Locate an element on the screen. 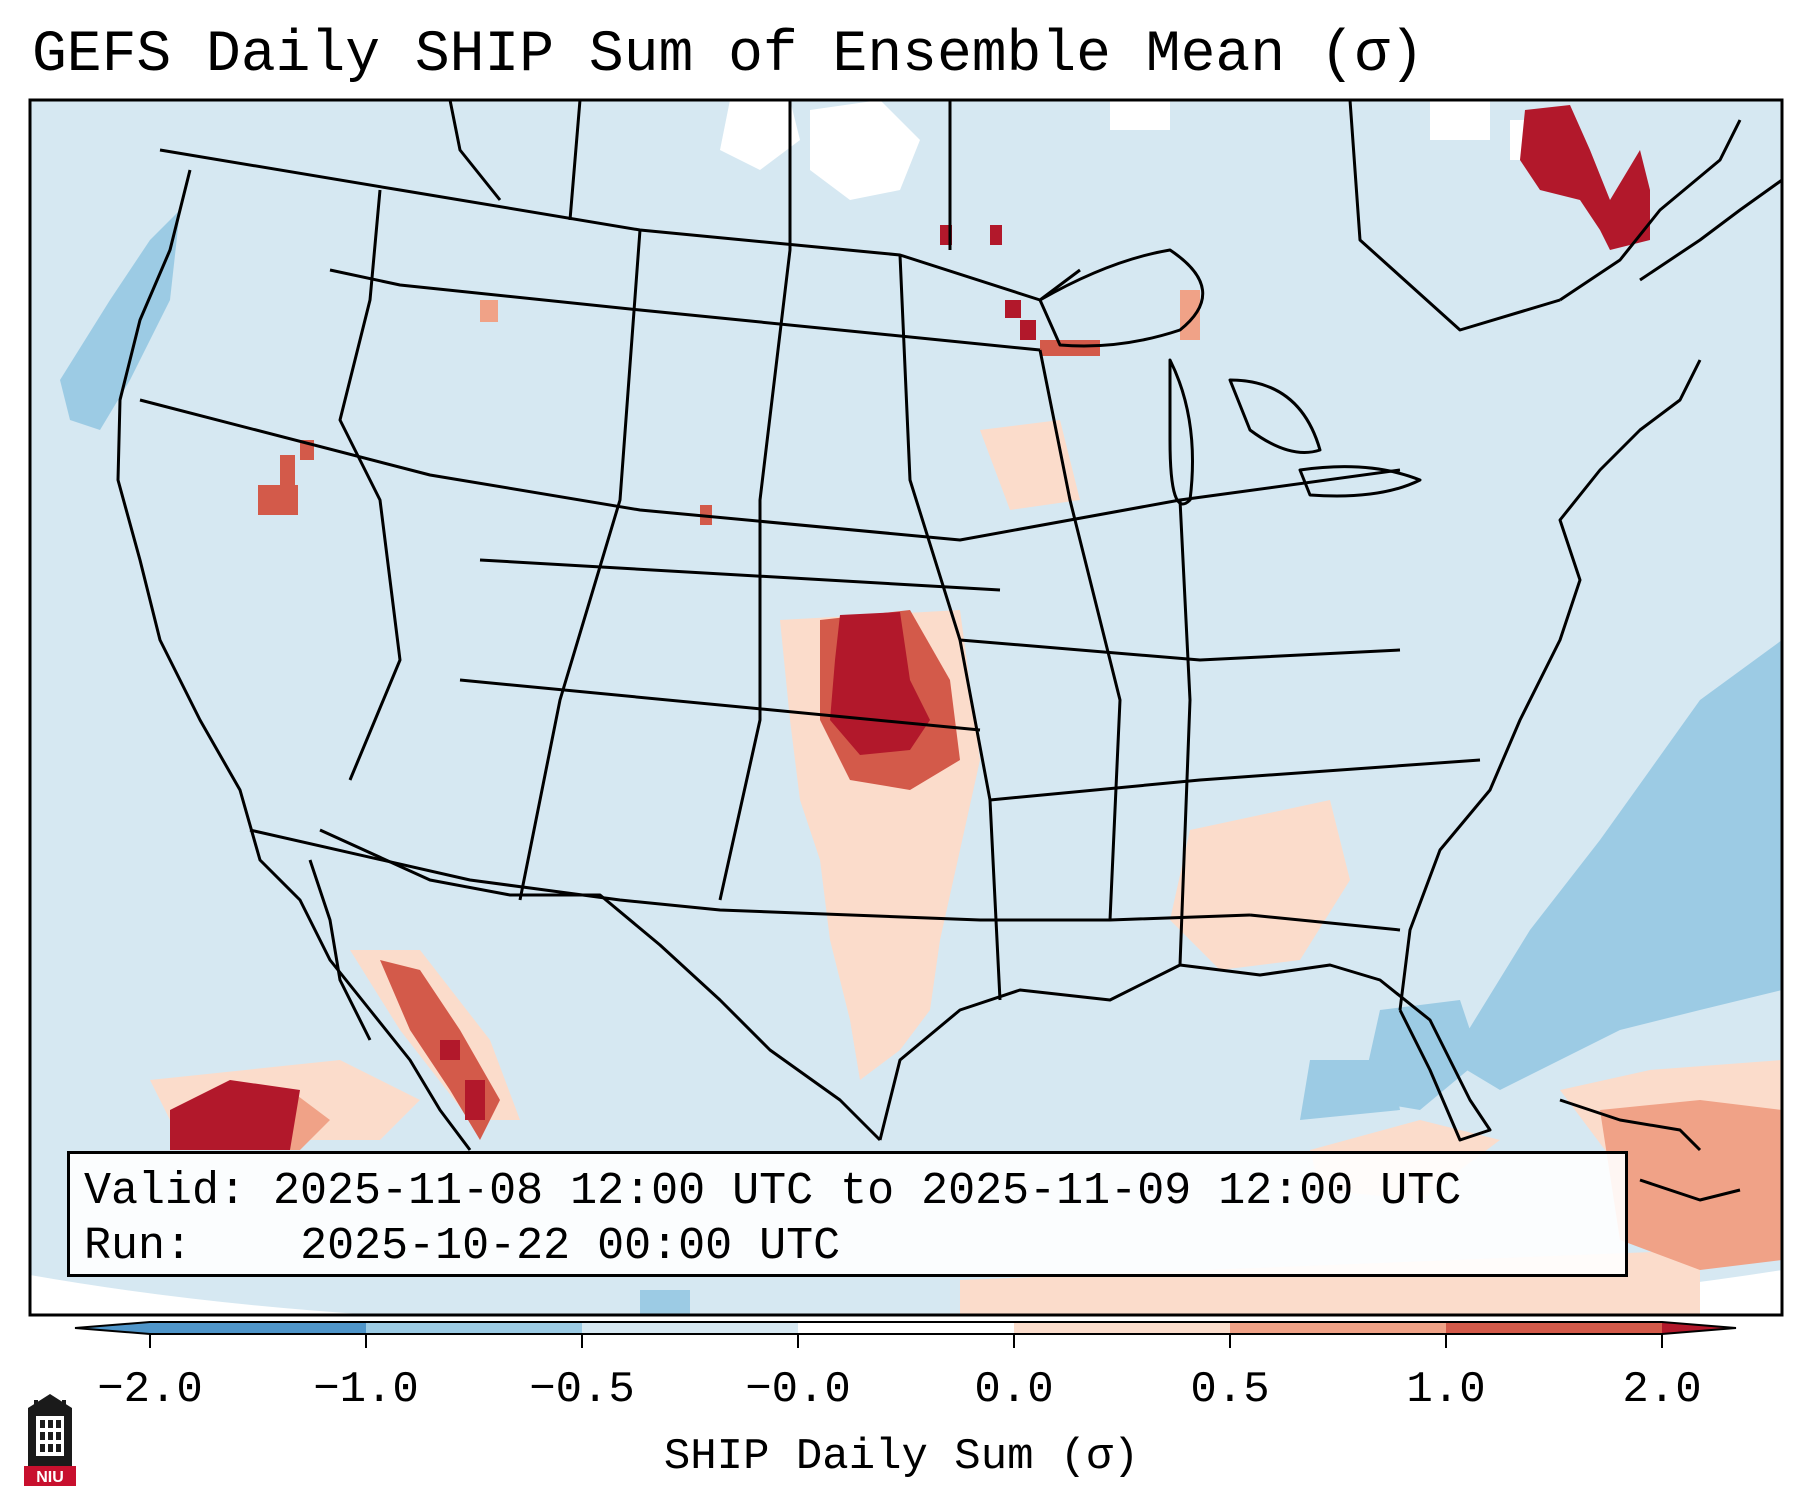 The image size is (1803, 1506). colorbar-tick-label: −0.5 is located at coordinates (582, 1390).